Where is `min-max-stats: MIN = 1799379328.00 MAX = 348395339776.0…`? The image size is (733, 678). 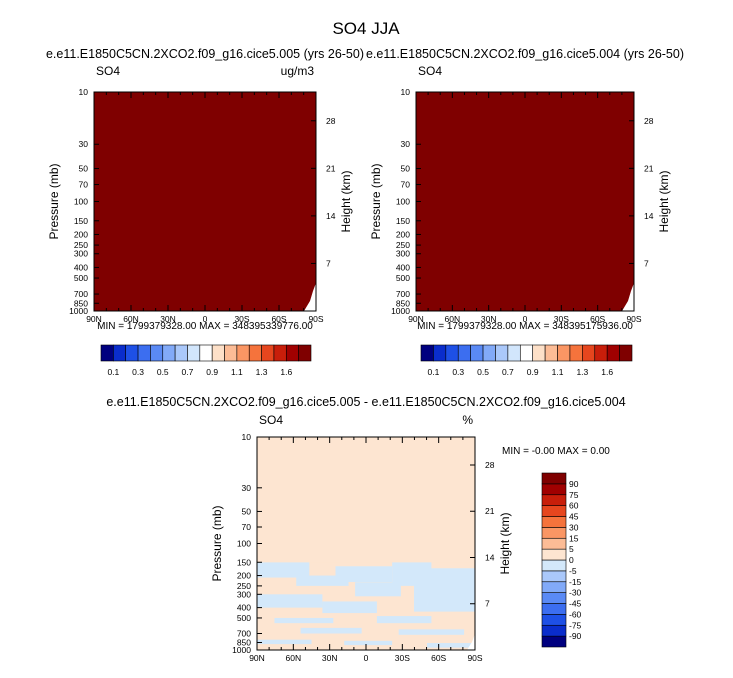
min-max-stats: MIN = 1799379328.00 MAX = 348395339776.0… is located at coordinates (205, 326).